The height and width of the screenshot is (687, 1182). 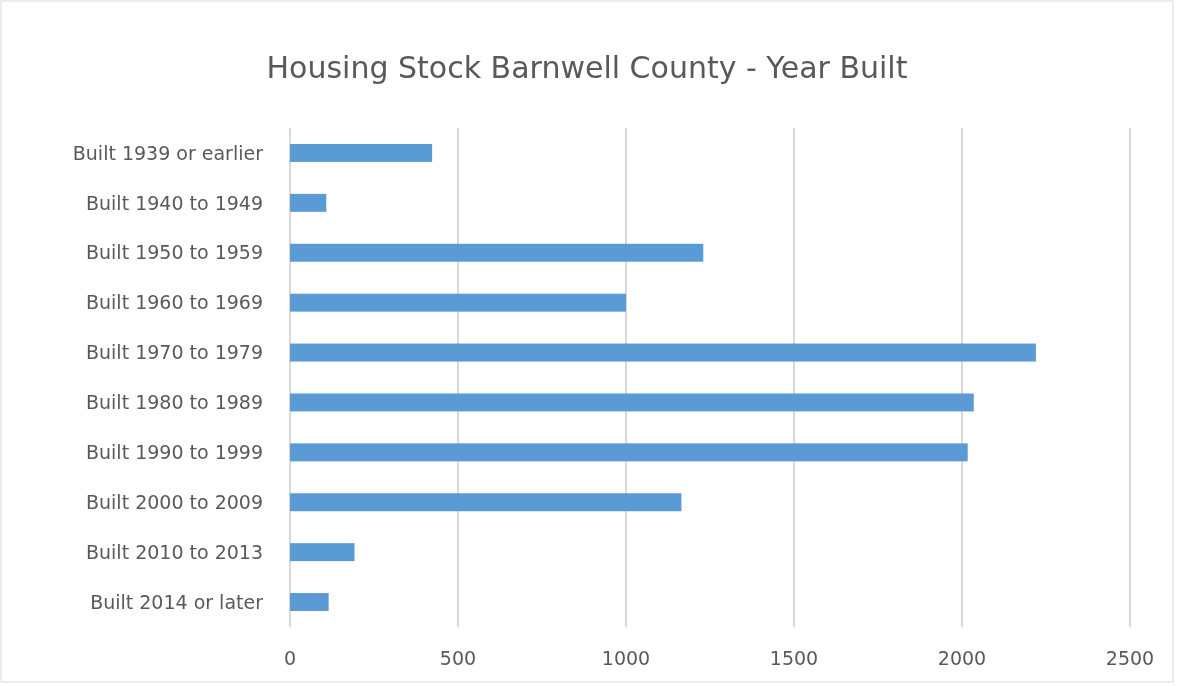 What do you see at coordinates (1130, 658) in the screenshot?
I see `x-tick-label: 2500` at bounding box center [1130, 658].